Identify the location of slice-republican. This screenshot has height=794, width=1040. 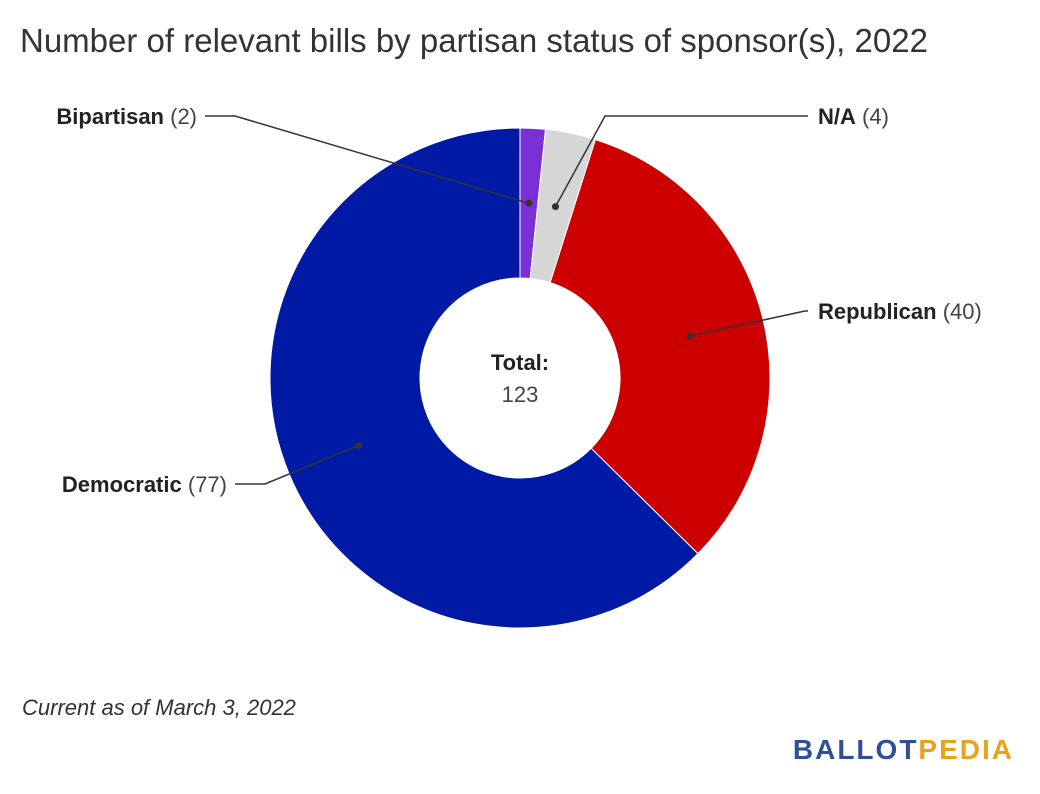
(660, 347).